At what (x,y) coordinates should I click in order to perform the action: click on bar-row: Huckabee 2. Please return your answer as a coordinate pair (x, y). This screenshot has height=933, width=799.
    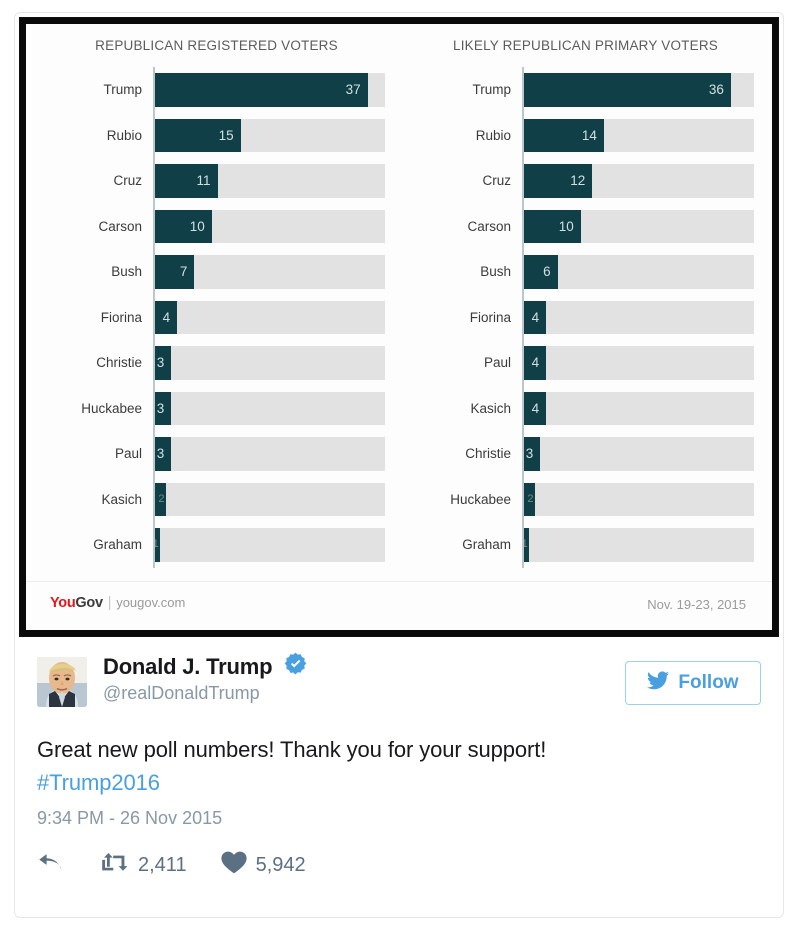
    Looking at the image, I should click on (585, 499).